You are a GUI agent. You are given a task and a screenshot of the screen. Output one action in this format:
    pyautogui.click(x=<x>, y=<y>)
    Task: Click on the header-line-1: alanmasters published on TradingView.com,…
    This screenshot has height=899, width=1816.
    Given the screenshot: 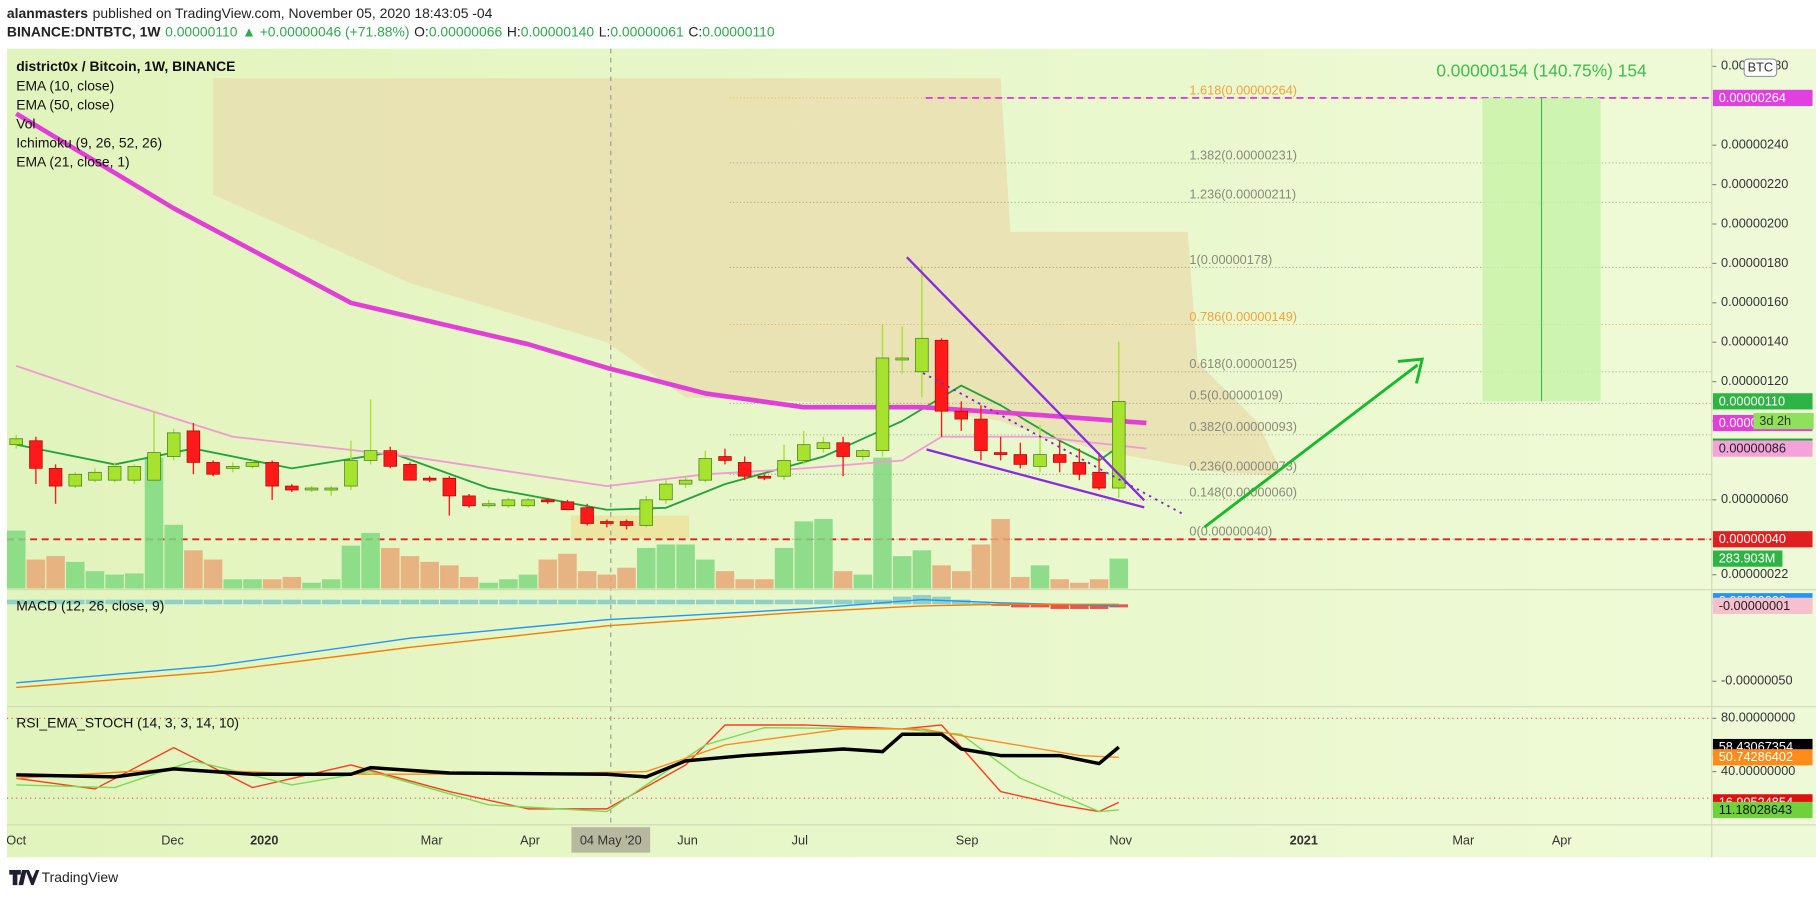 What is the action you would take?
    pyautogui.click(x=250, y=13)
    